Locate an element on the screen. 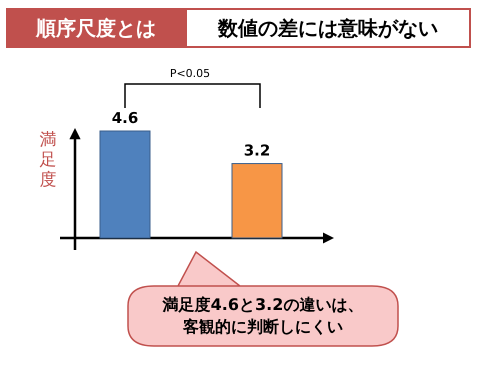 This screenshot has height=365, width=480. data-label: 3.2 is located at coordinates (257, 151).